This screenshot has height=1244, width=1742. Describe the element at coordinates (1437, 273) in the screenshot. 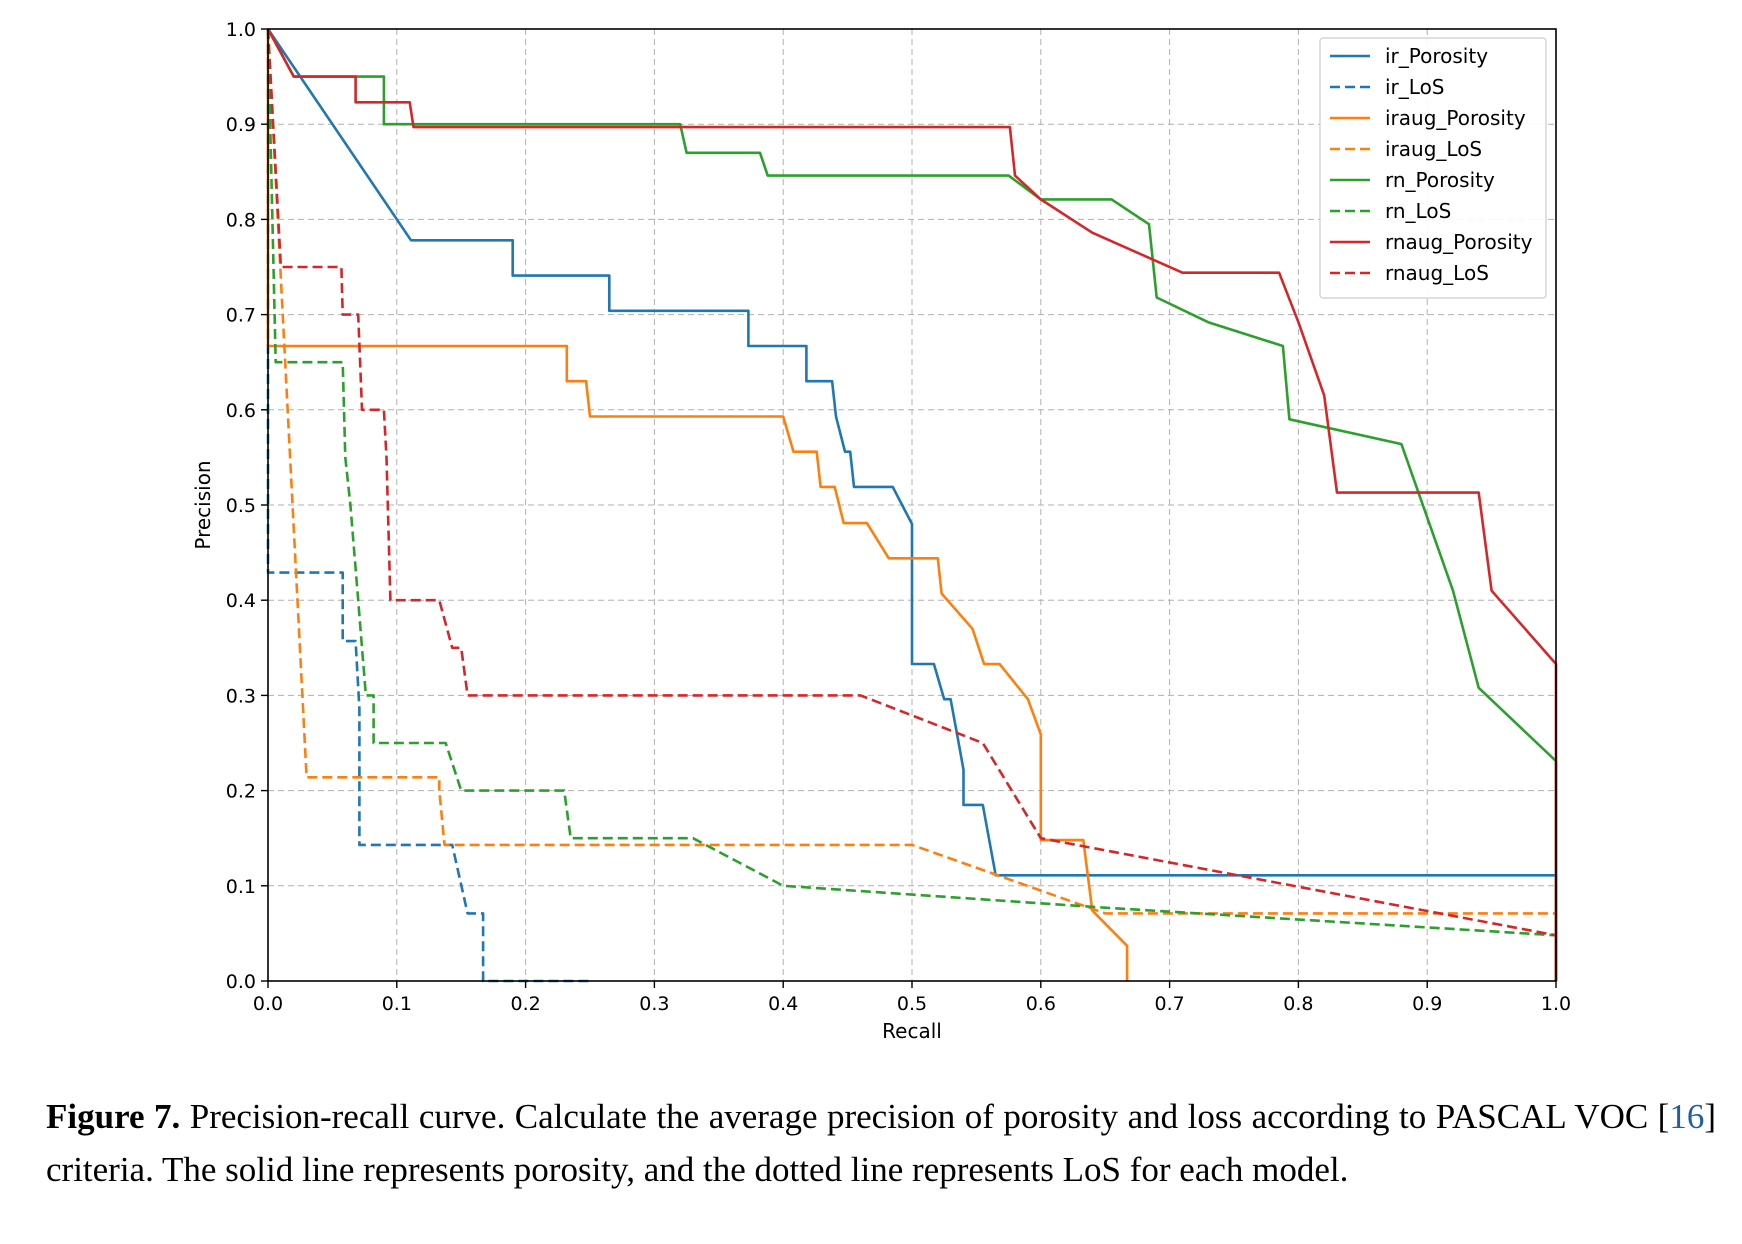

I see `legend-label: rnaug_LoS` at that location.